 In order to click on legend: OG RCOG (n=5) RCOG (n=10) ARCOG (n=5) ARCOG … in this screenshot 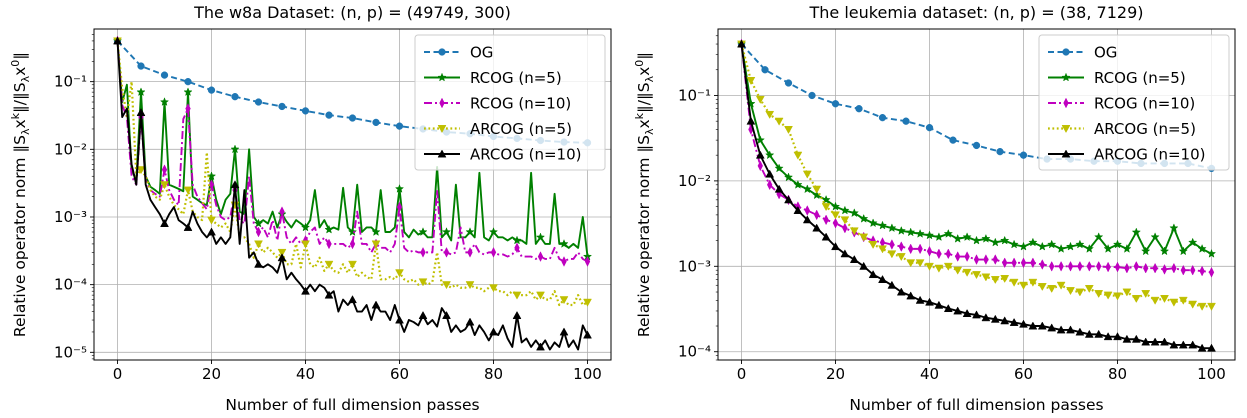, I will do `click(510, 102)`.